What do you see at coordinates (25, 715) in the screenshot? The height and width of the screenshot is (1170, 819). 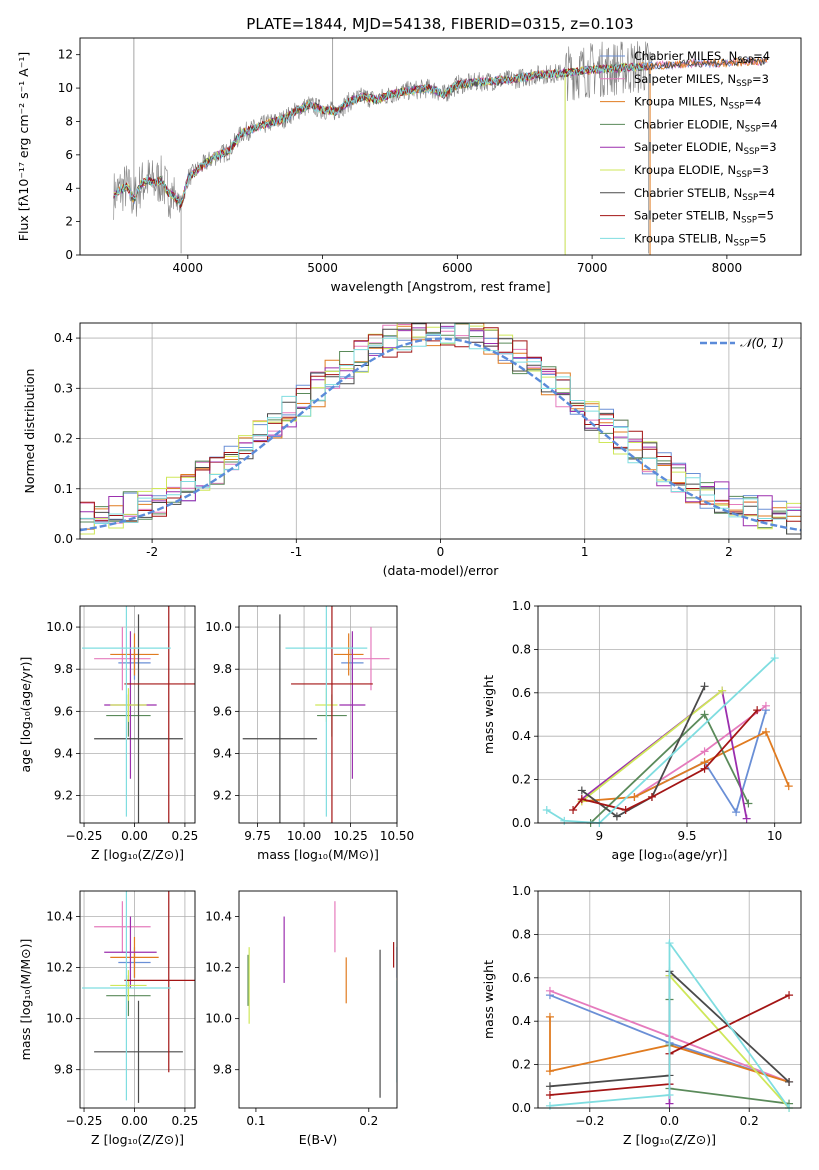 I see `y-axis-label: age [log₁₀(age/yr)]` at bounding box center [25, 715].